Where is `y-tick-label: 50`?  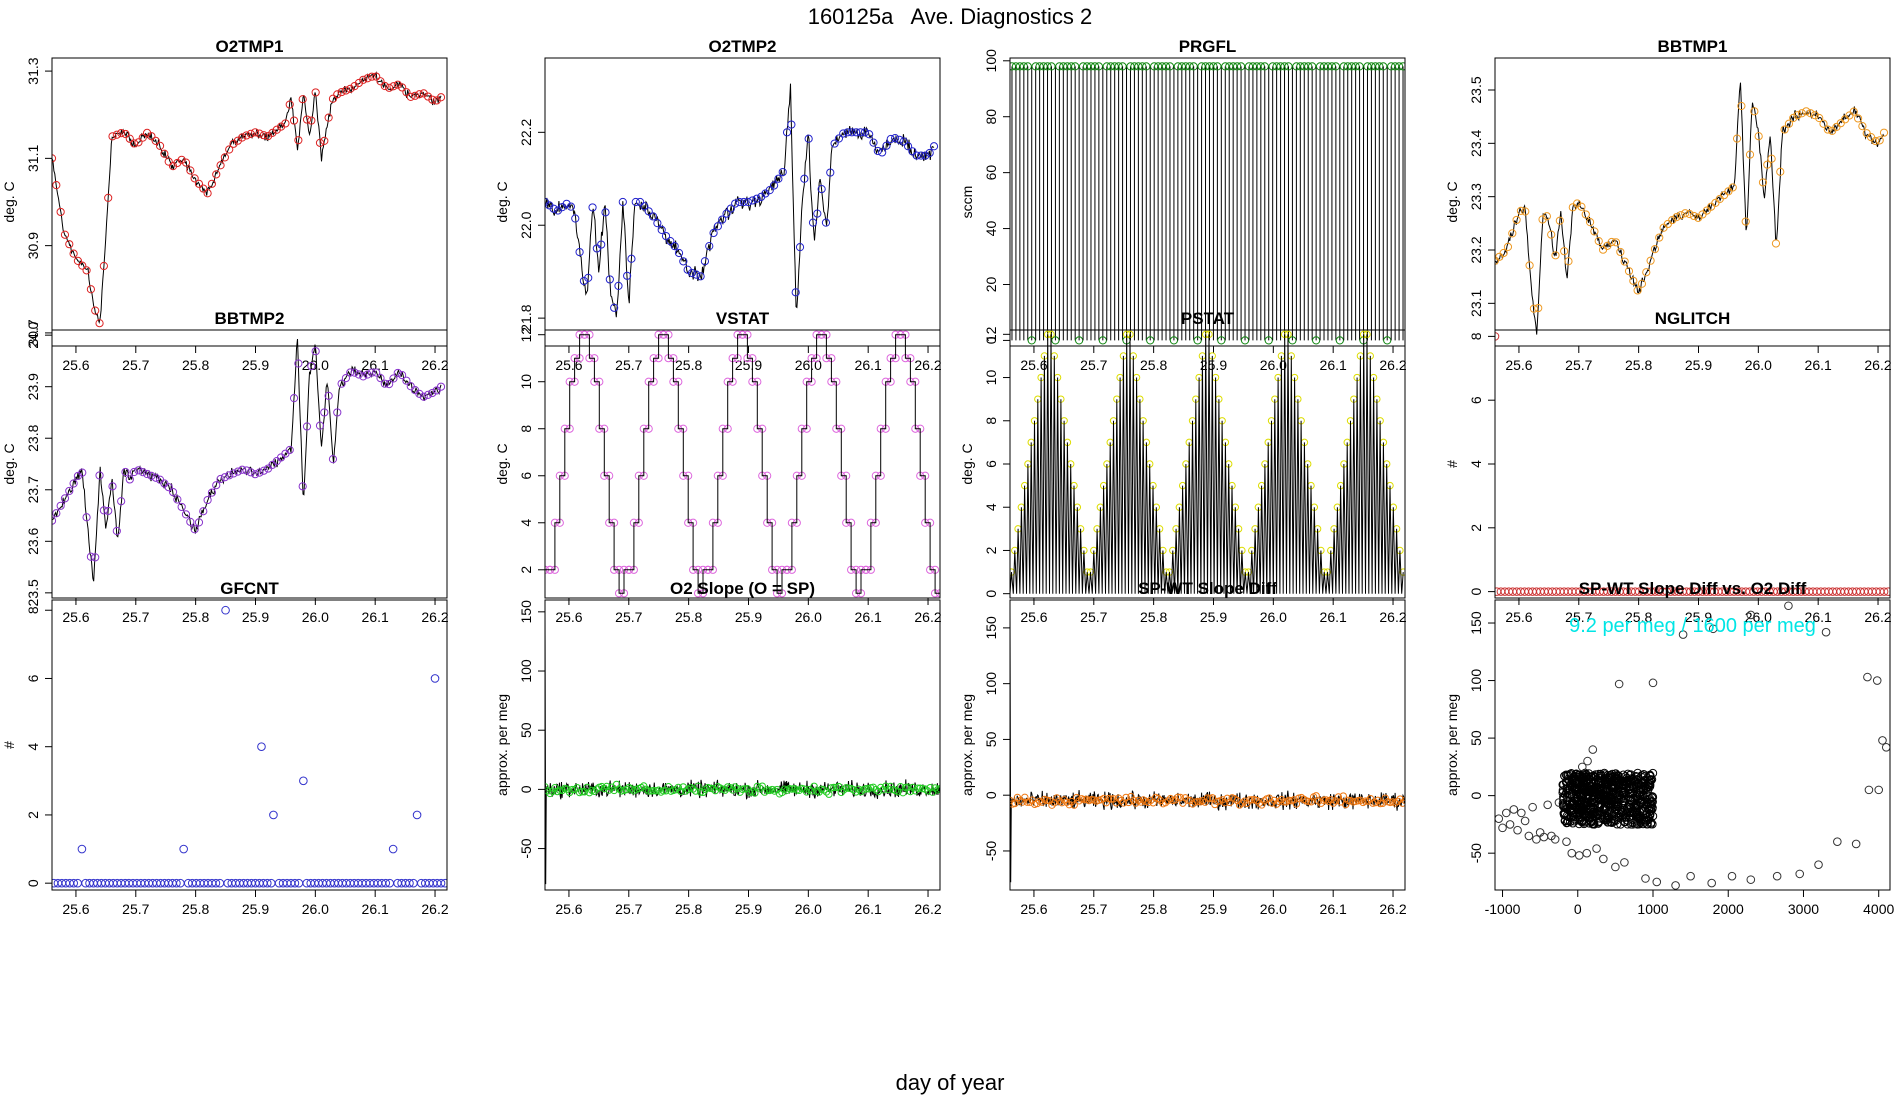 y-tick-label: 50 is located at coordinates (526, 730).